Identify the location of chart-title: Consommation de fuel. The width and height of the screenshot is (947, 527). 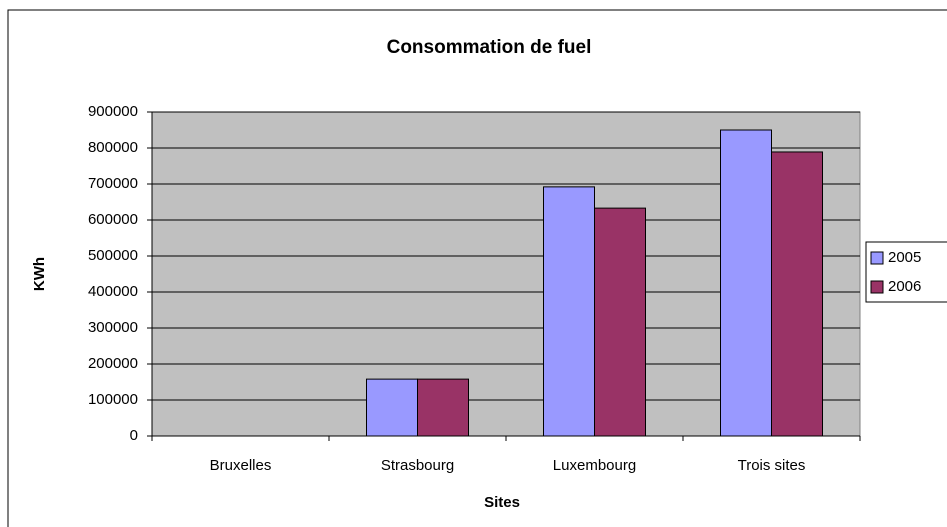
(489, 47).